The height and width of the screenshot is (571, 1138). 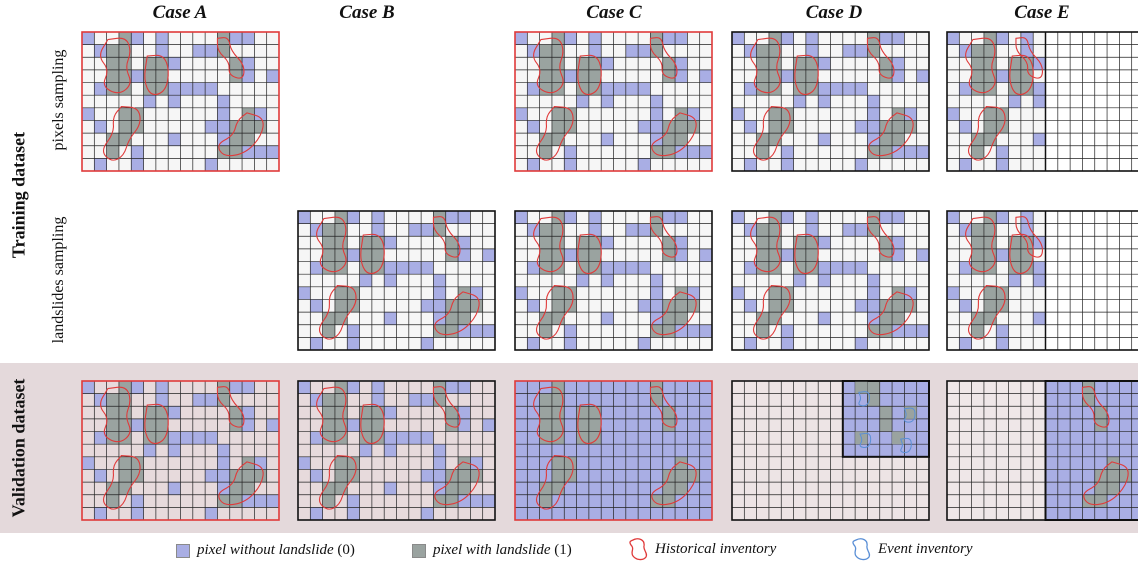 What do you see at coordinates (18, 448) in the screenshot?
I see `validation-dataset-label: Validation dataset` at bounding box center [18, 448].